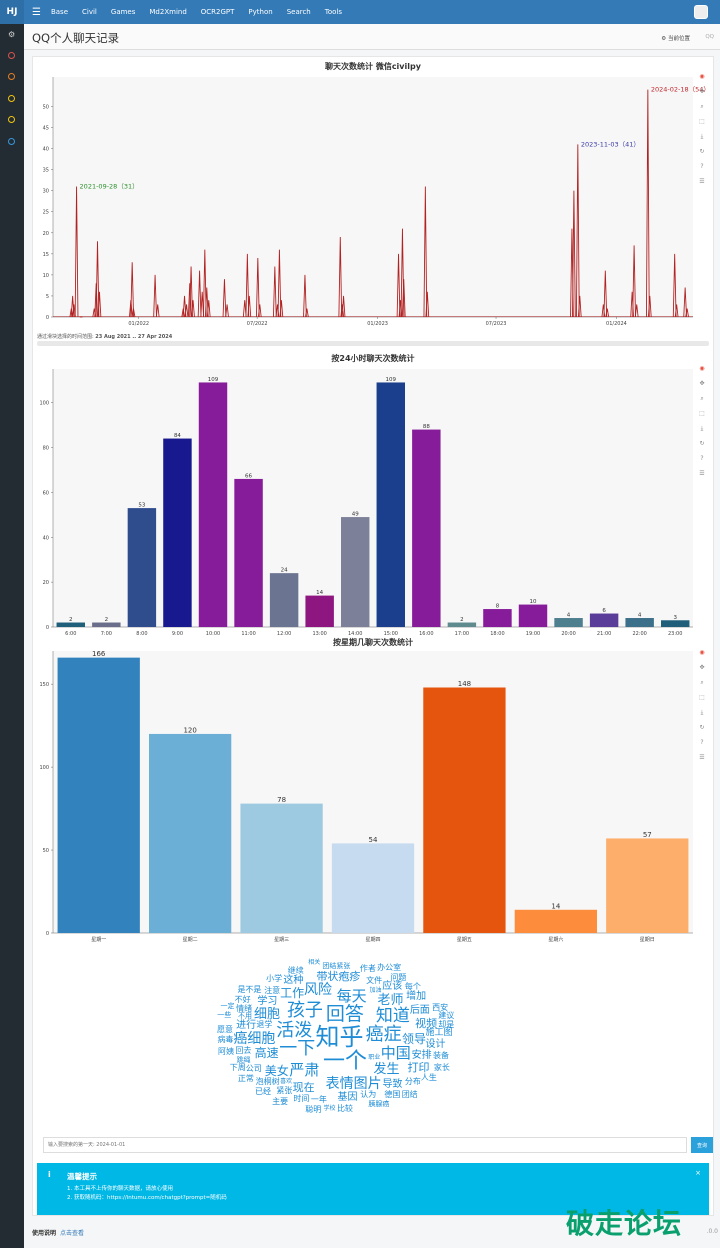 Image resolution: width=720 pixels, height=1248 pixels. I want to click on brand-logo: HJ, so click(12, 12).